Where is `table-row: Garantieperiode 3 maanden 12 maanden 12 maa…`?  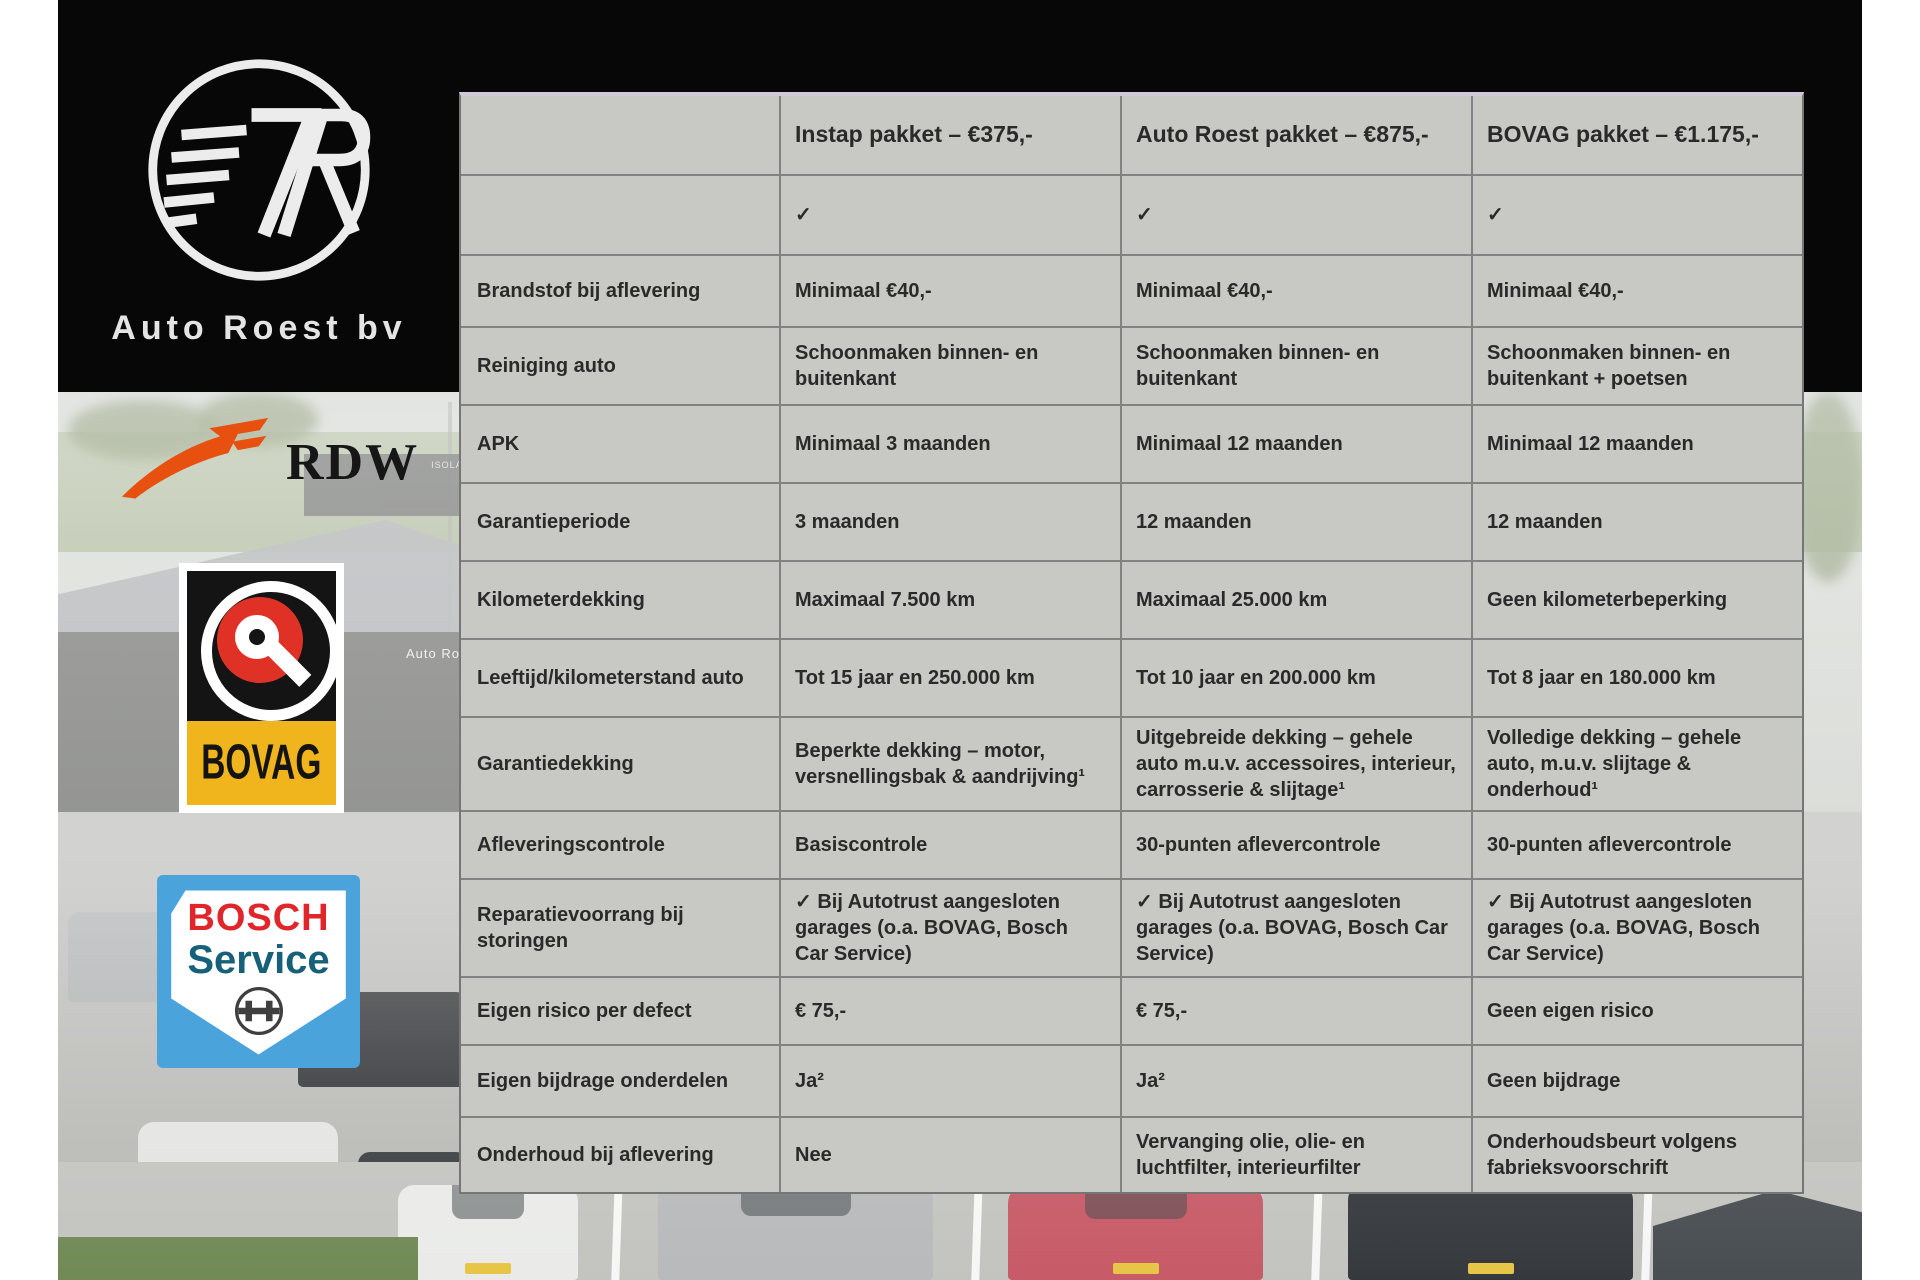 table-row: Garantieperiode 3 maanden 12 maanden 12 maa… is located at coordinates (1131, 521).